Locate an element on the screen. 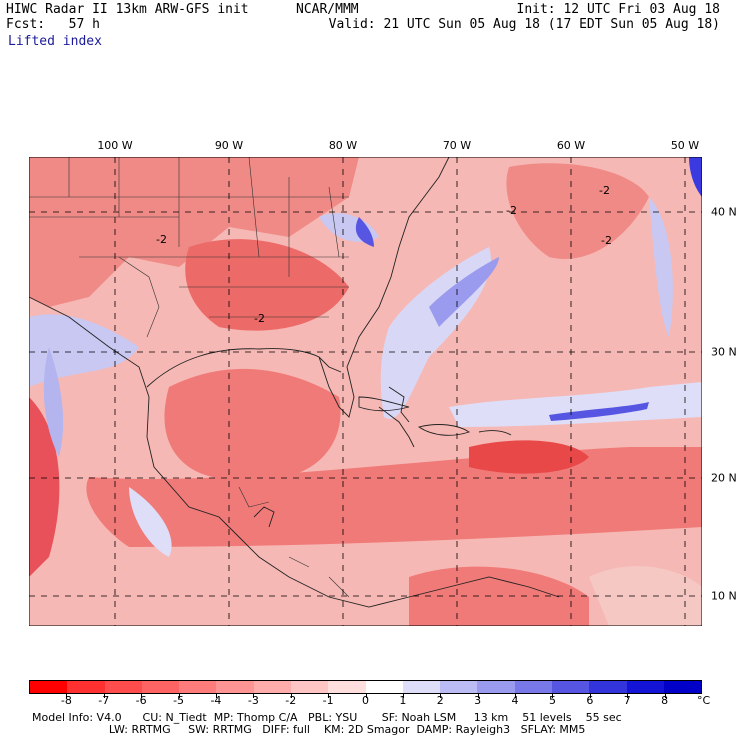 Image resolution: width=740 pixels, height=740 pixels. lat-label: 20 N is located at coordinates (724, 478).